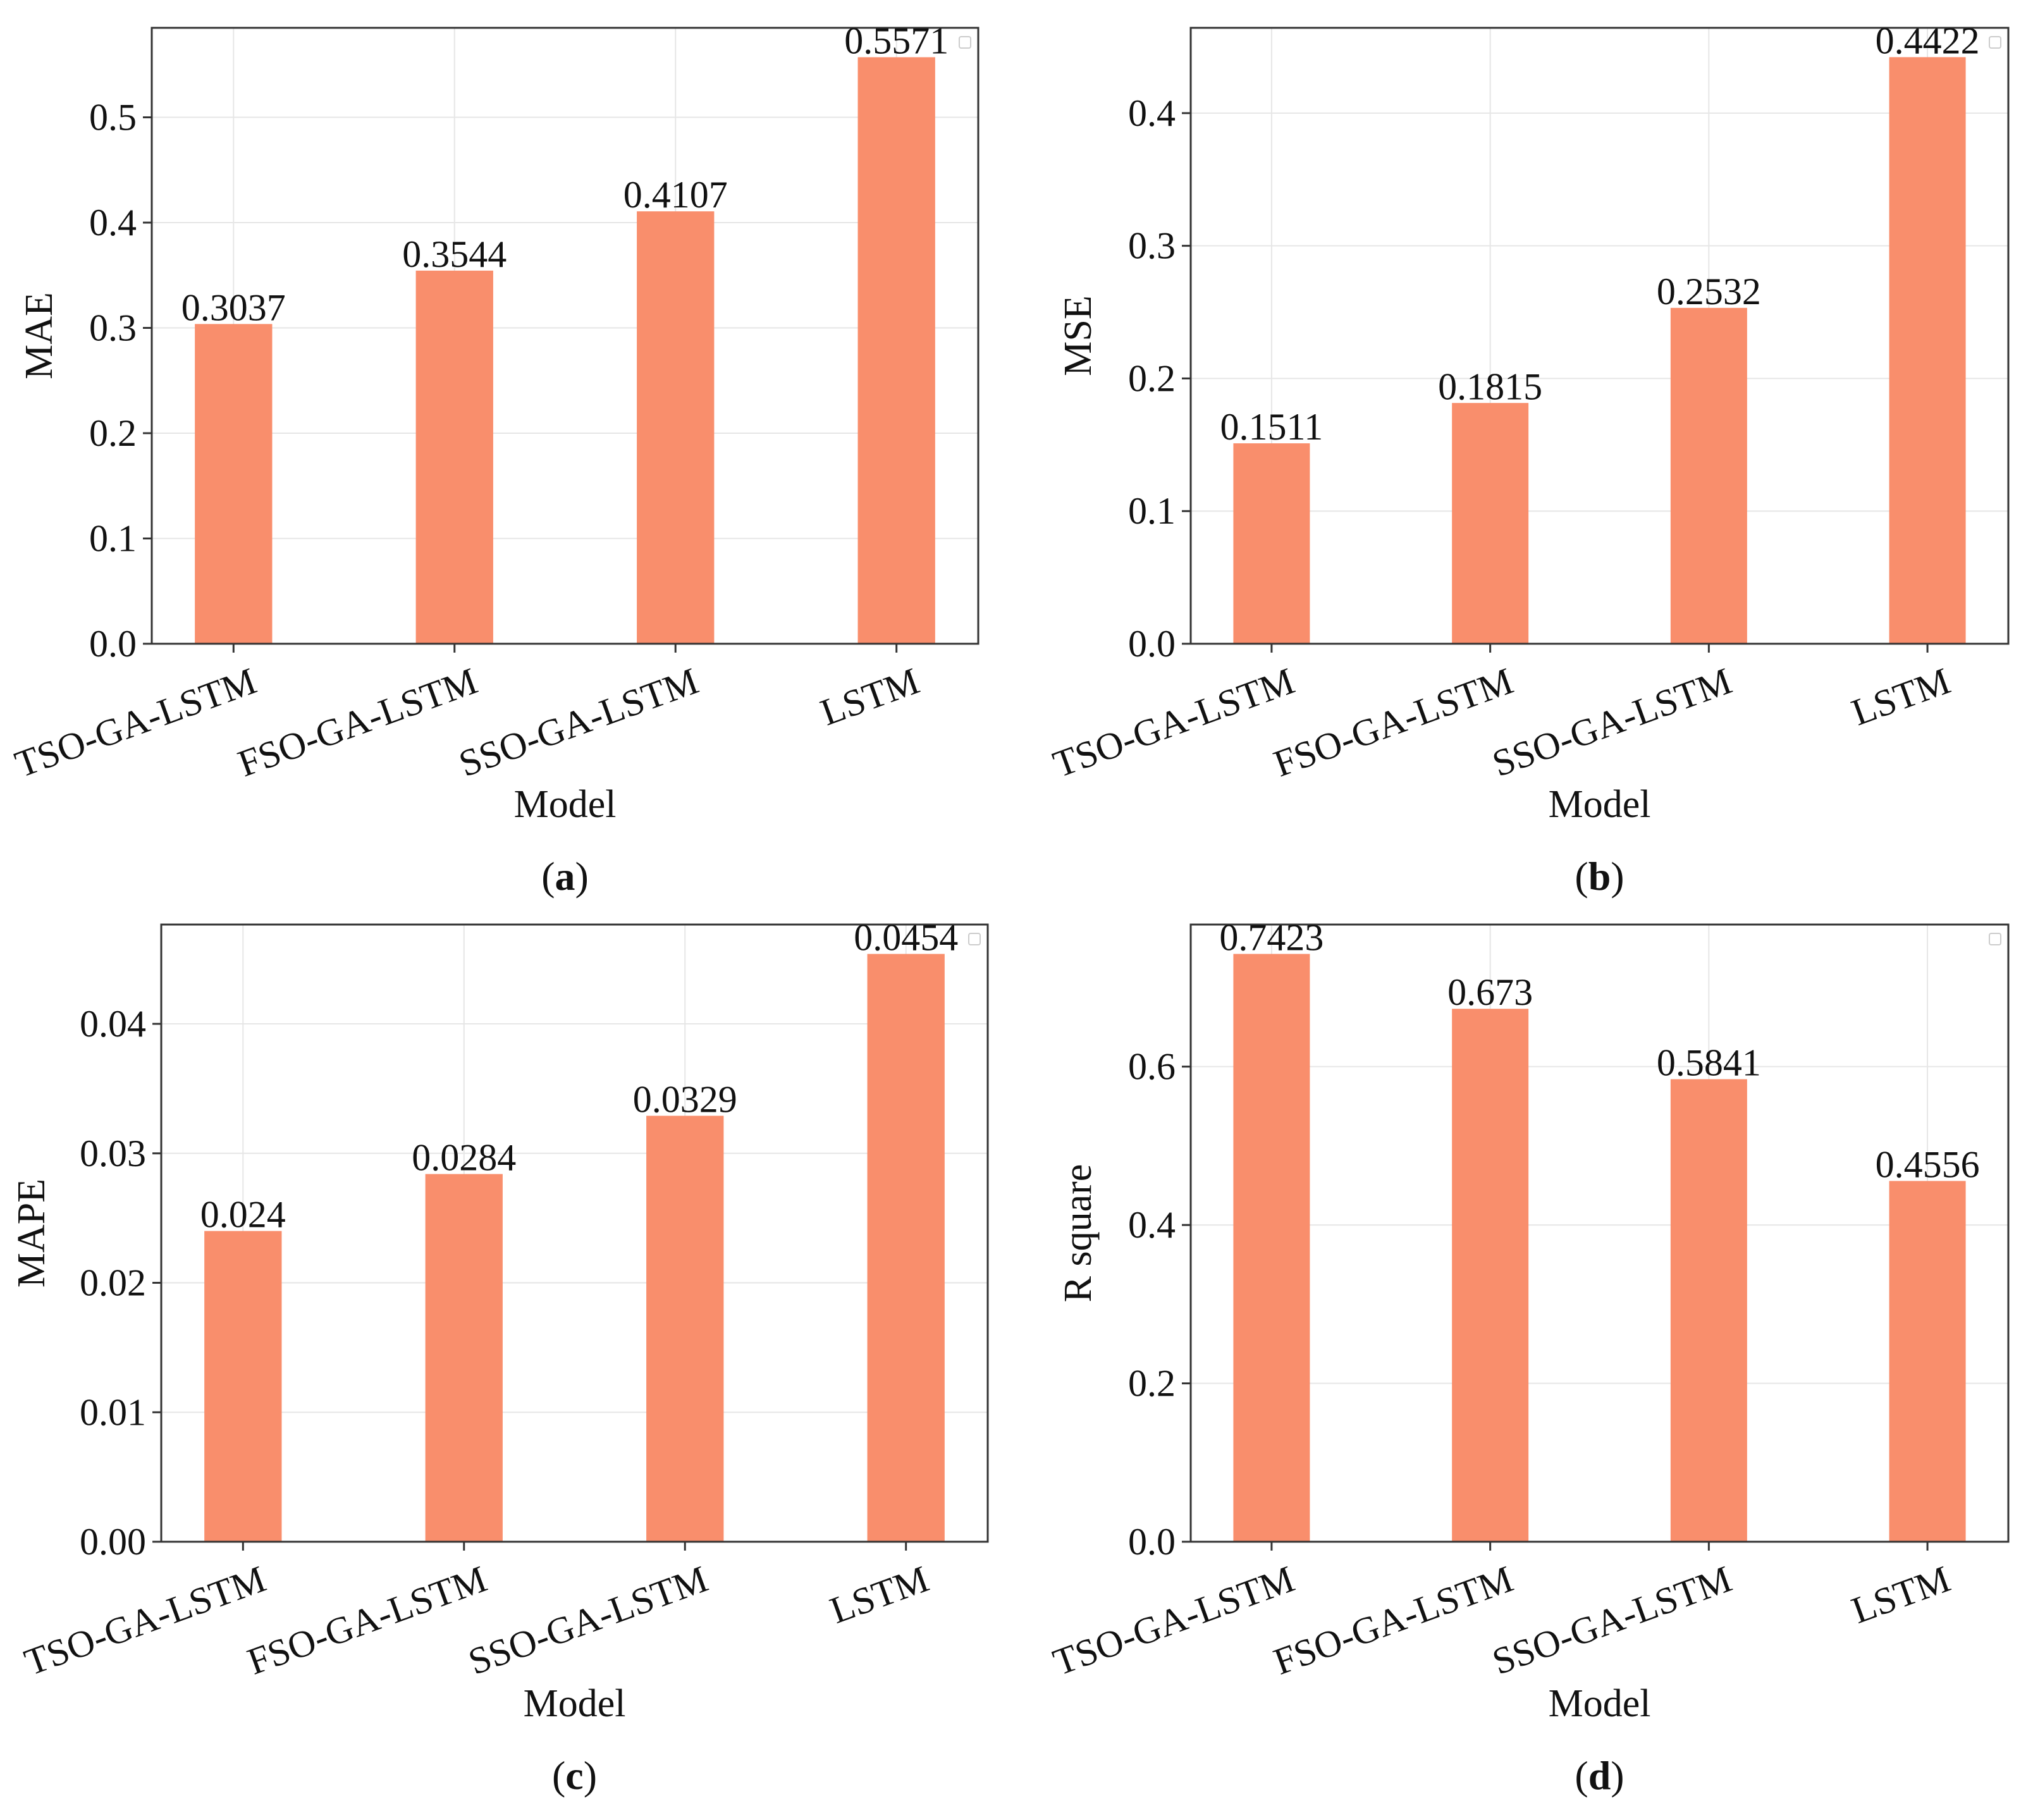 The image size is (2033, 1820). What do you see at coordinates (454, 254) in the screenshot?
I see `bar-value-label: 0.3544` at bounding box center [454, 254].